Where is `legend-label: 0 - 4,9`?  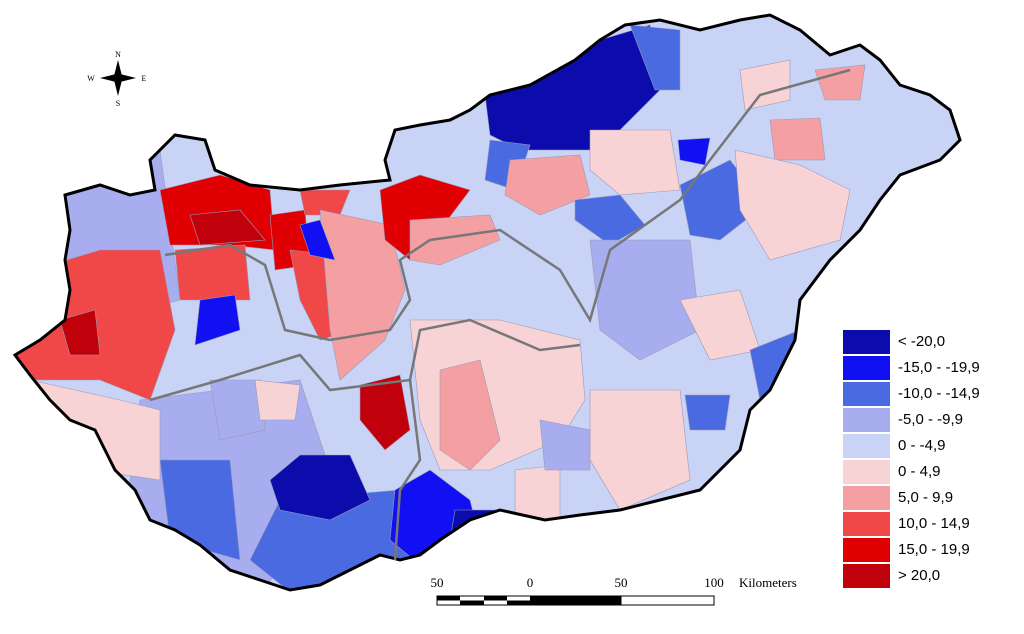
legend-label: 0 - 4,9 is located at coordinates (919, 471).